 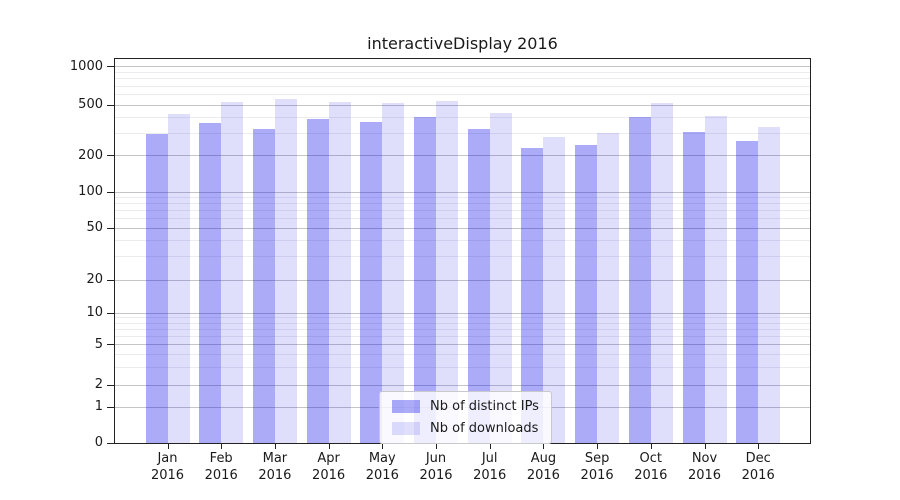 What do you see at coordinates (597, 458) in the screenshot?
I see `x-tick-month: Sep` at bounding box center [597, 458].